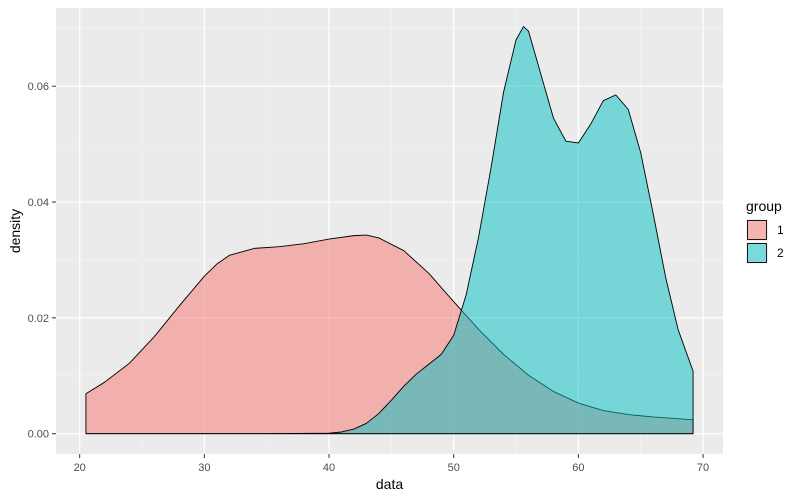 This screenshot has width=800, height=500. I want to click on y-tick-label: 0.02, so click(38, 319).